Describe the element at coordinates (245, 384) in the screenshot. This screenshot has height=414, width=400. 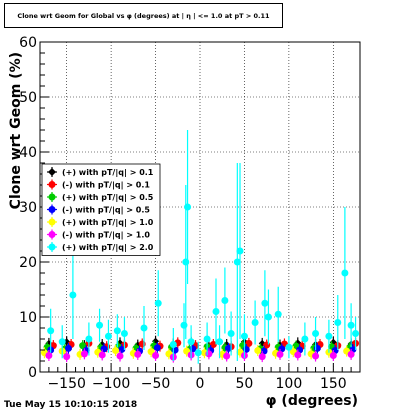
I see `x-tick-label: 50` at that location.